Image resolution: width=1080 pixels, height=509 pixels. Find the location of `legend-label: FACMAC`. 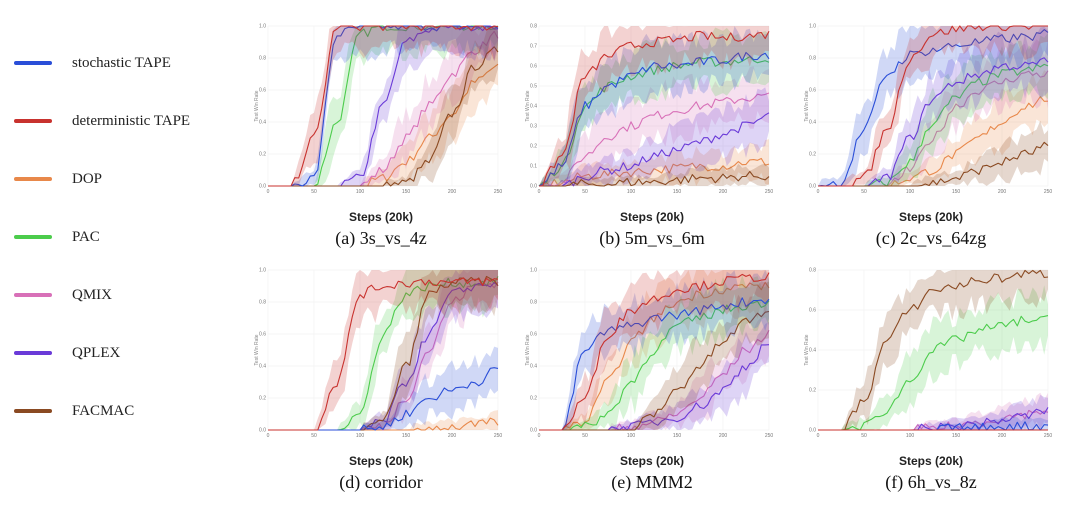

legend-label: FACMAC is located at coordinates (103, 410).